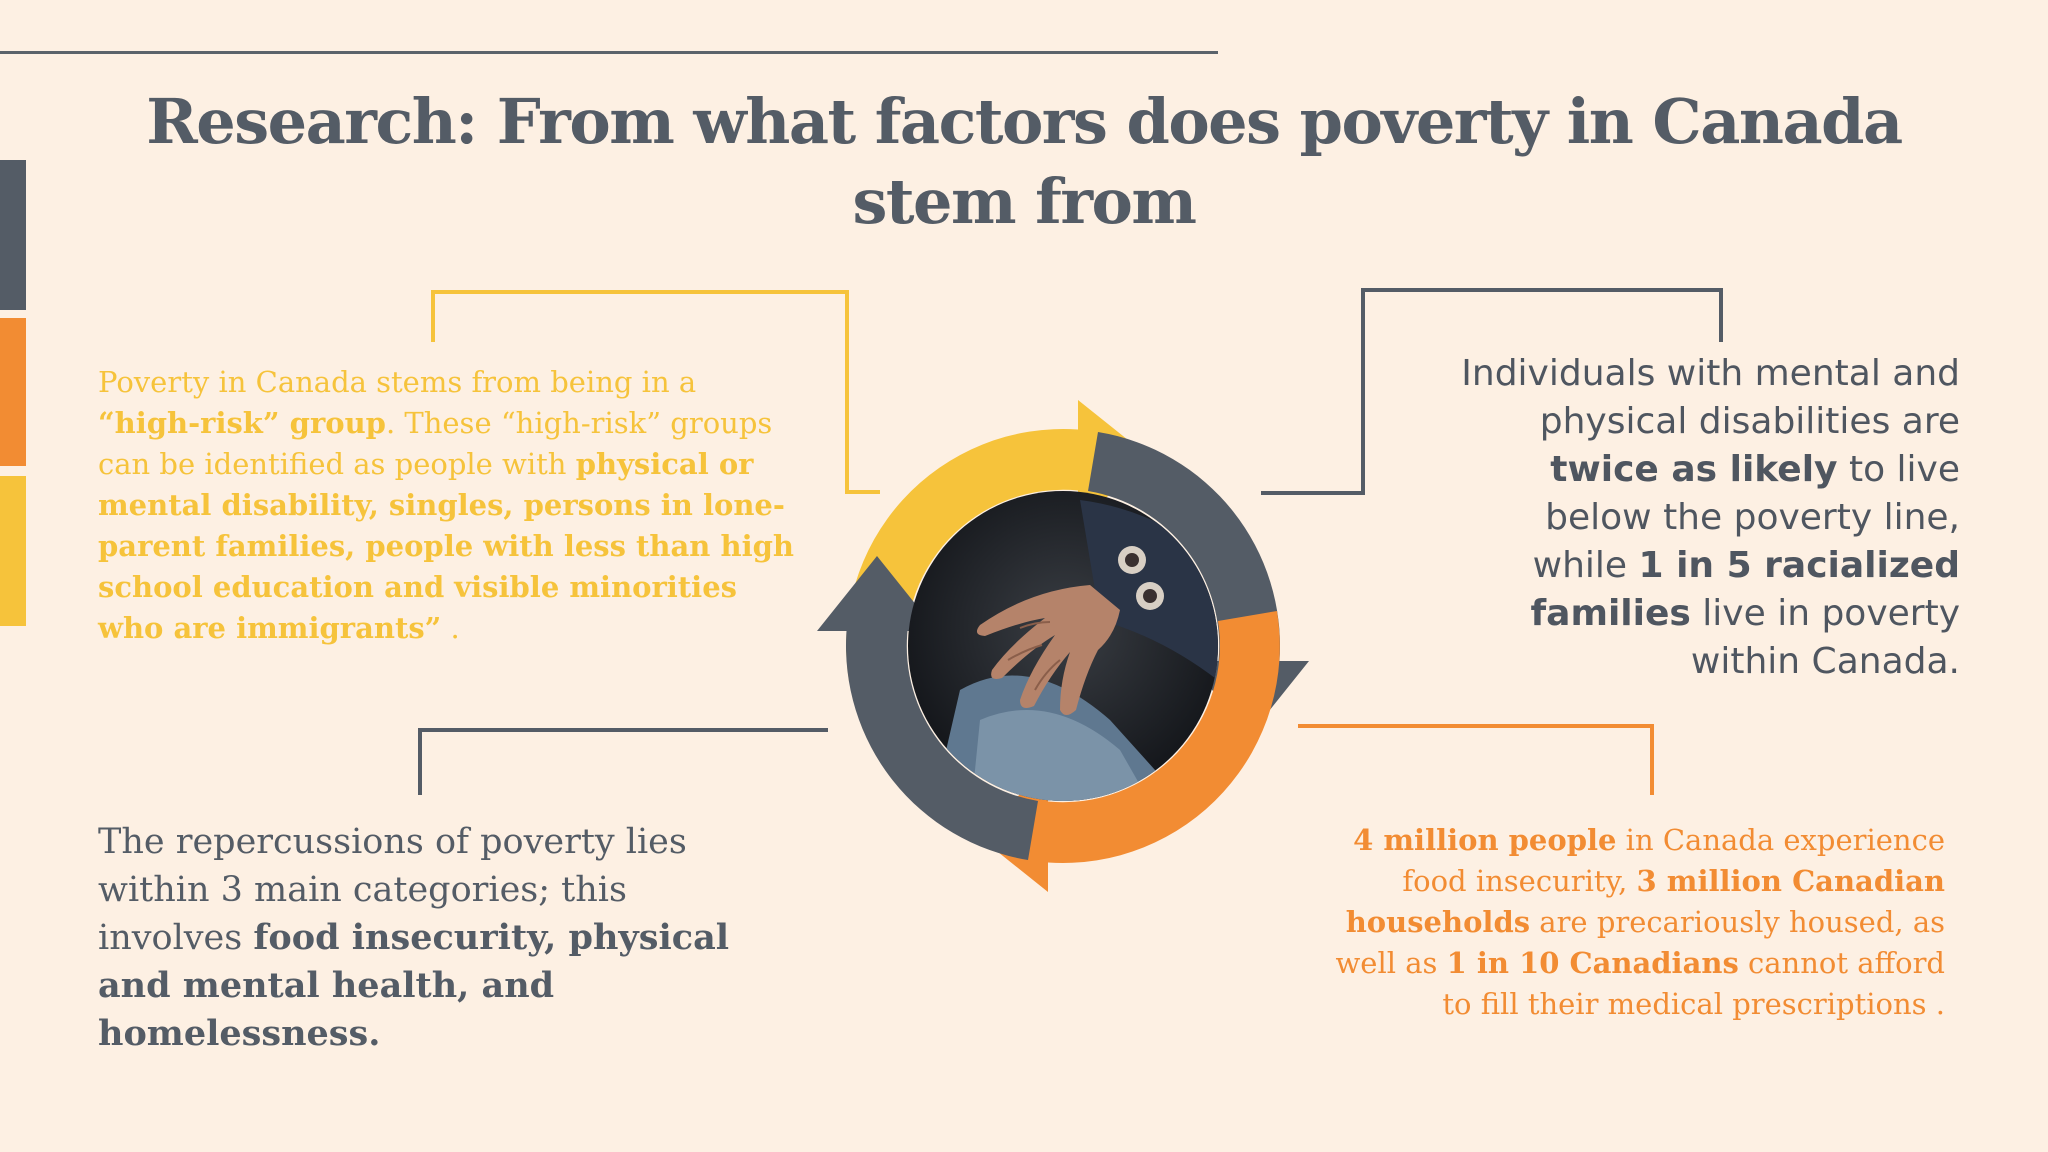 This screenshot has width=2048, height=1152. What do you see at coordinates (1746, 517) in the screenshot?
I see `text-segment: to live below the poverty line, while` at bounding box center [1746, 517].